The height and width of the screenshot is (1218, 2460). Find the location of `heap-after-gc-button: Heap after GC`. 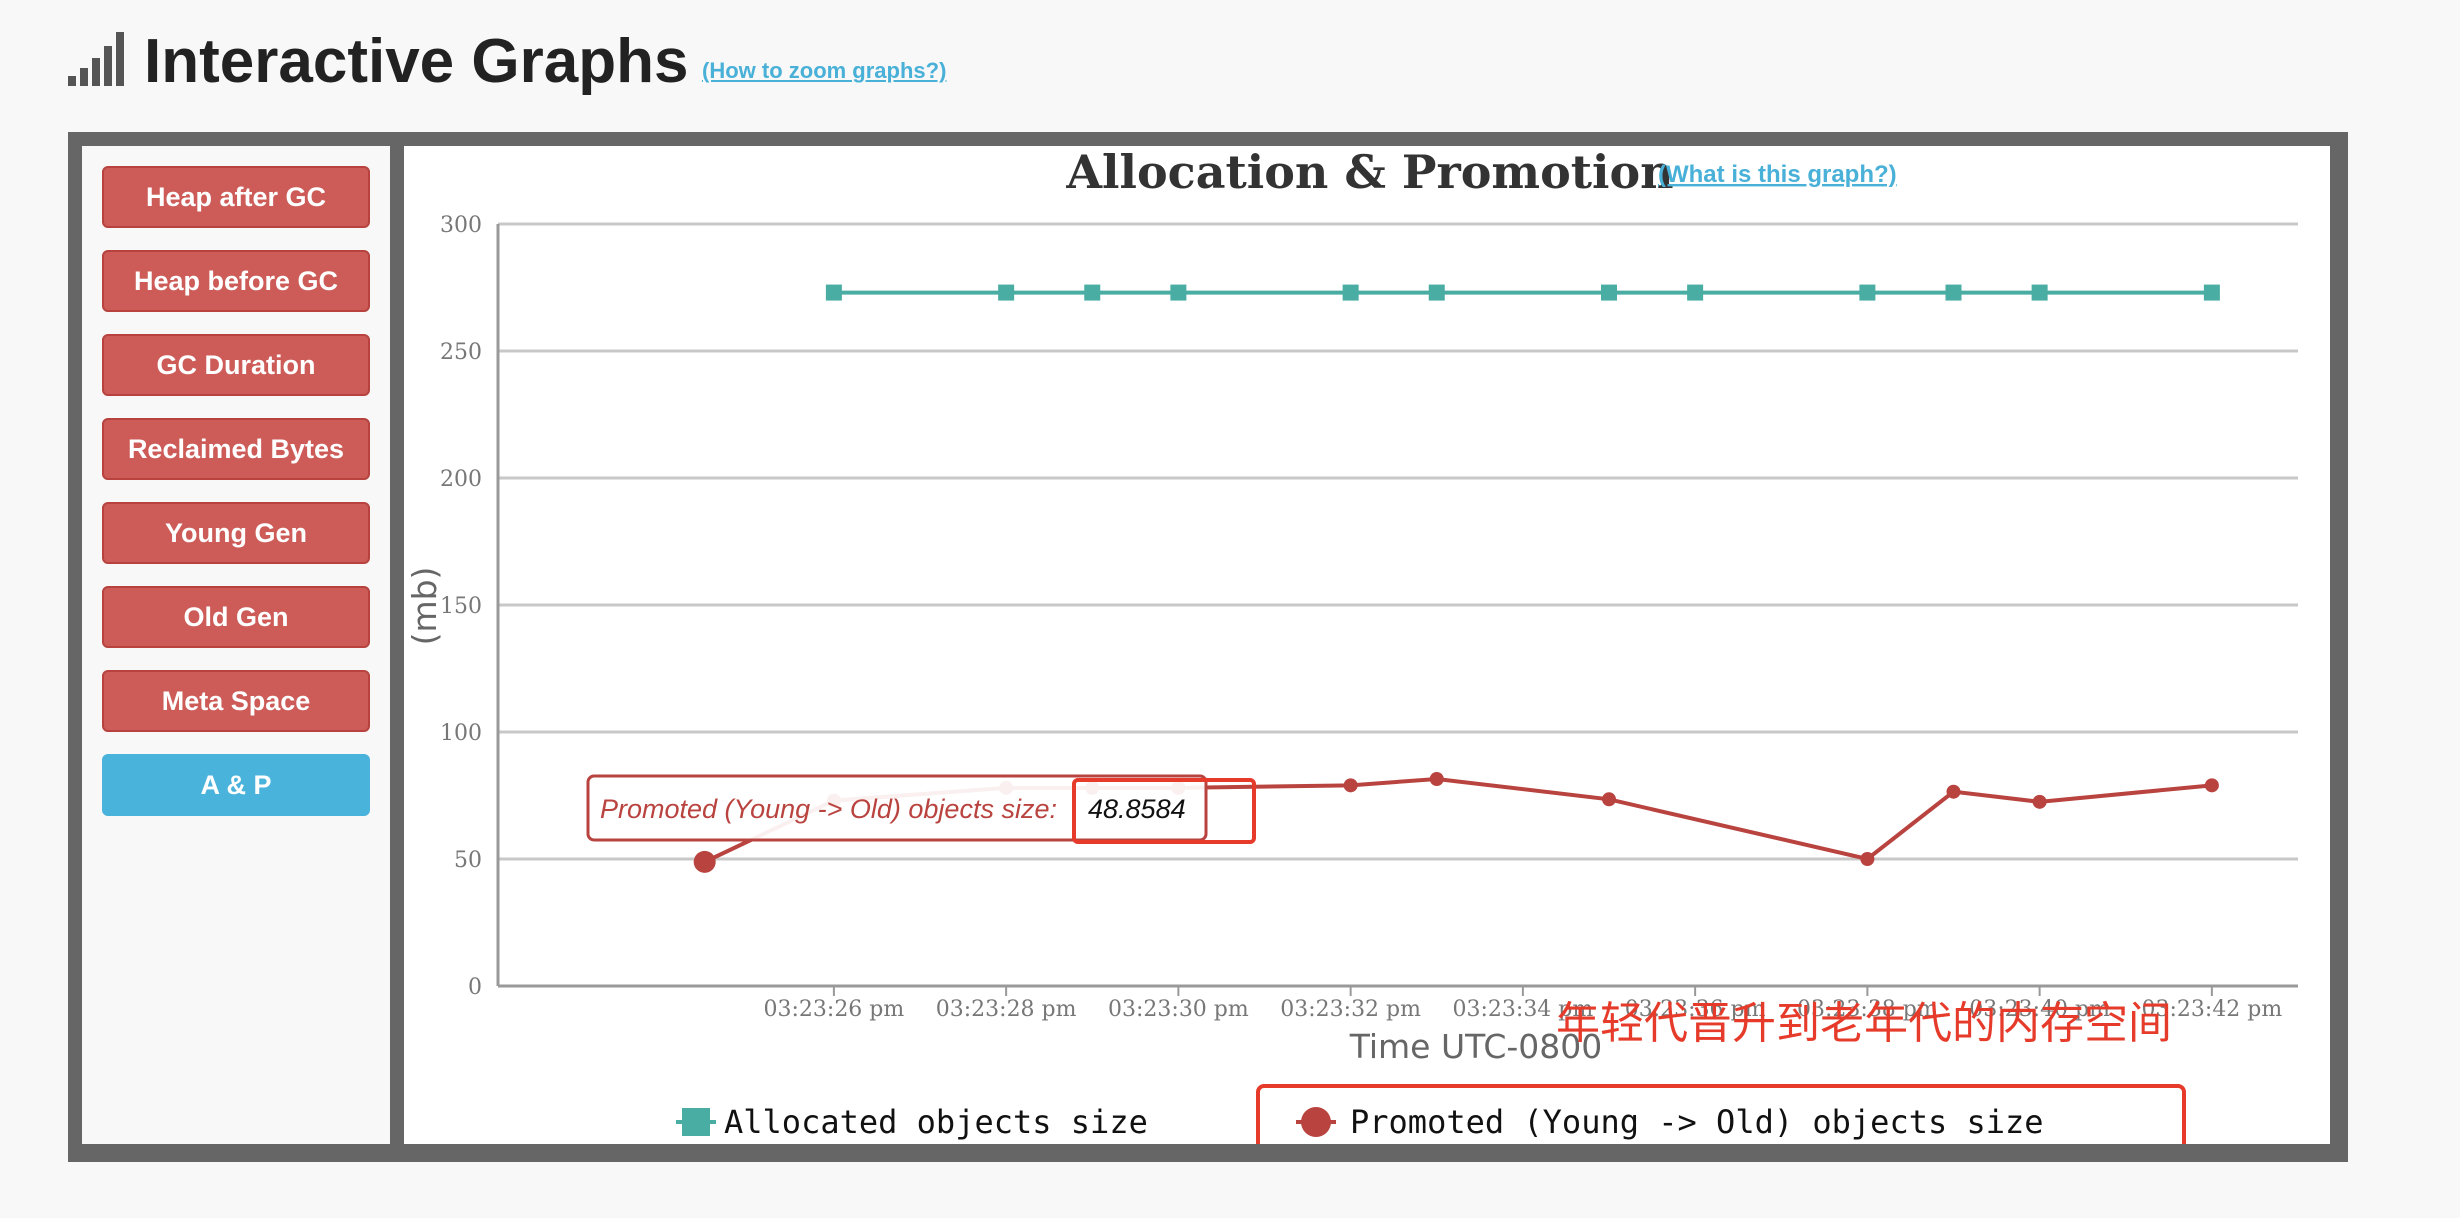

heap-after-gc-button: Heap after GC is located at coordinates (236, 197).